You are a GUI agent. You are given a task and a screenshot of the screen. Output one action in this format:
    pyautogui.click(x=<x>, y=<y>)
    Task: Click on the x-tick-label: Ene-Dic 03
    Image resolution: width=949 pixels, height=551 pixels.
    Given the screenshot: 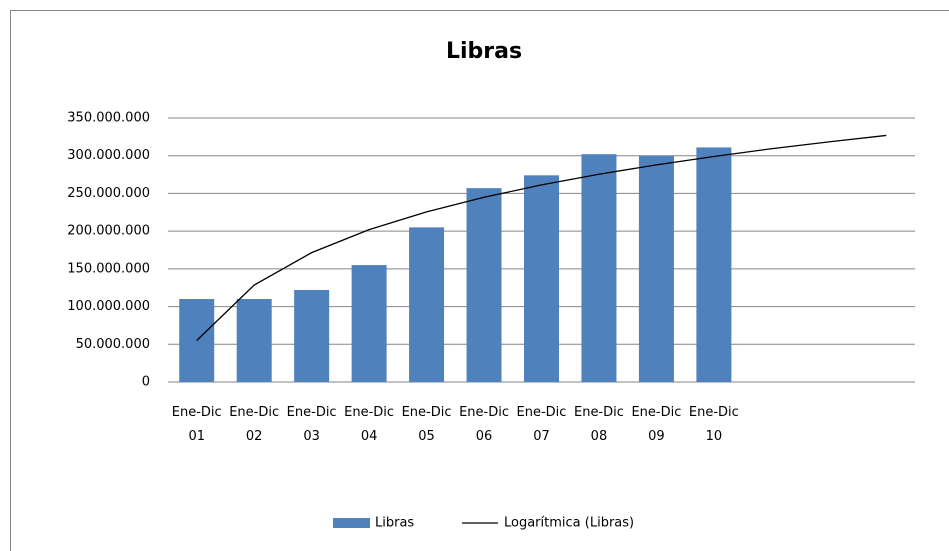 What is the action you would take?
    pyautogui.click(x=311, y=424)
    